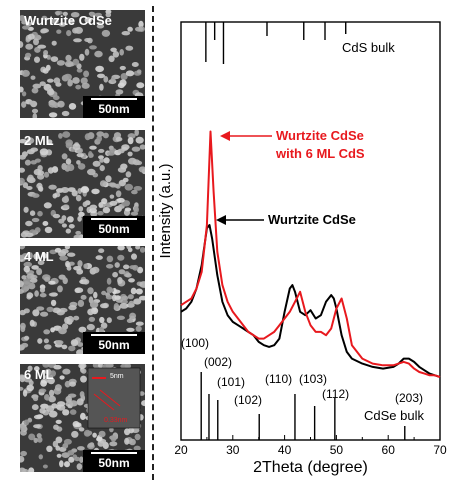 The width and height of the screenshot is (474, 481). I want to click on peak-label: (102), so click(248, 400).